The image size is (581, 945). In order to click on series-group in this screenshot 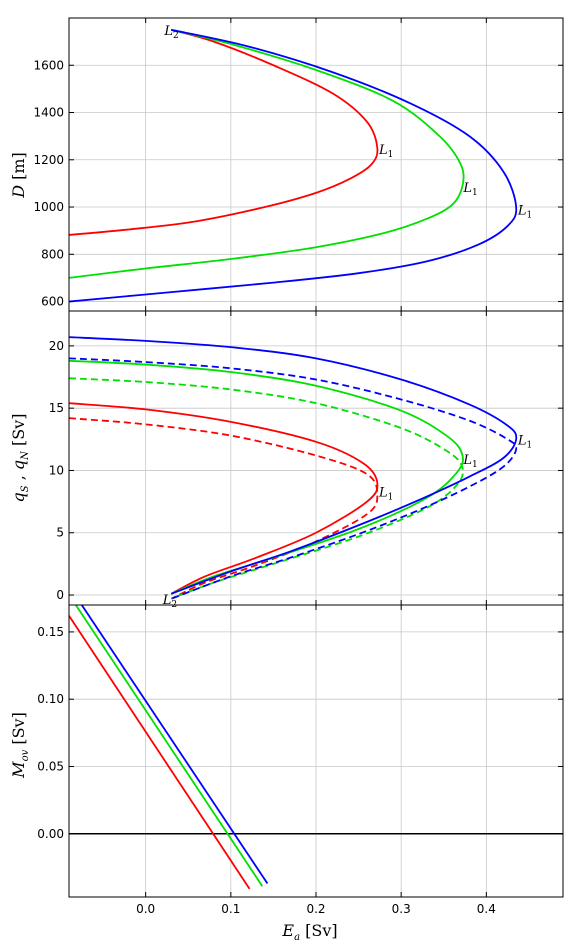, I will do `click(169, 747)`.